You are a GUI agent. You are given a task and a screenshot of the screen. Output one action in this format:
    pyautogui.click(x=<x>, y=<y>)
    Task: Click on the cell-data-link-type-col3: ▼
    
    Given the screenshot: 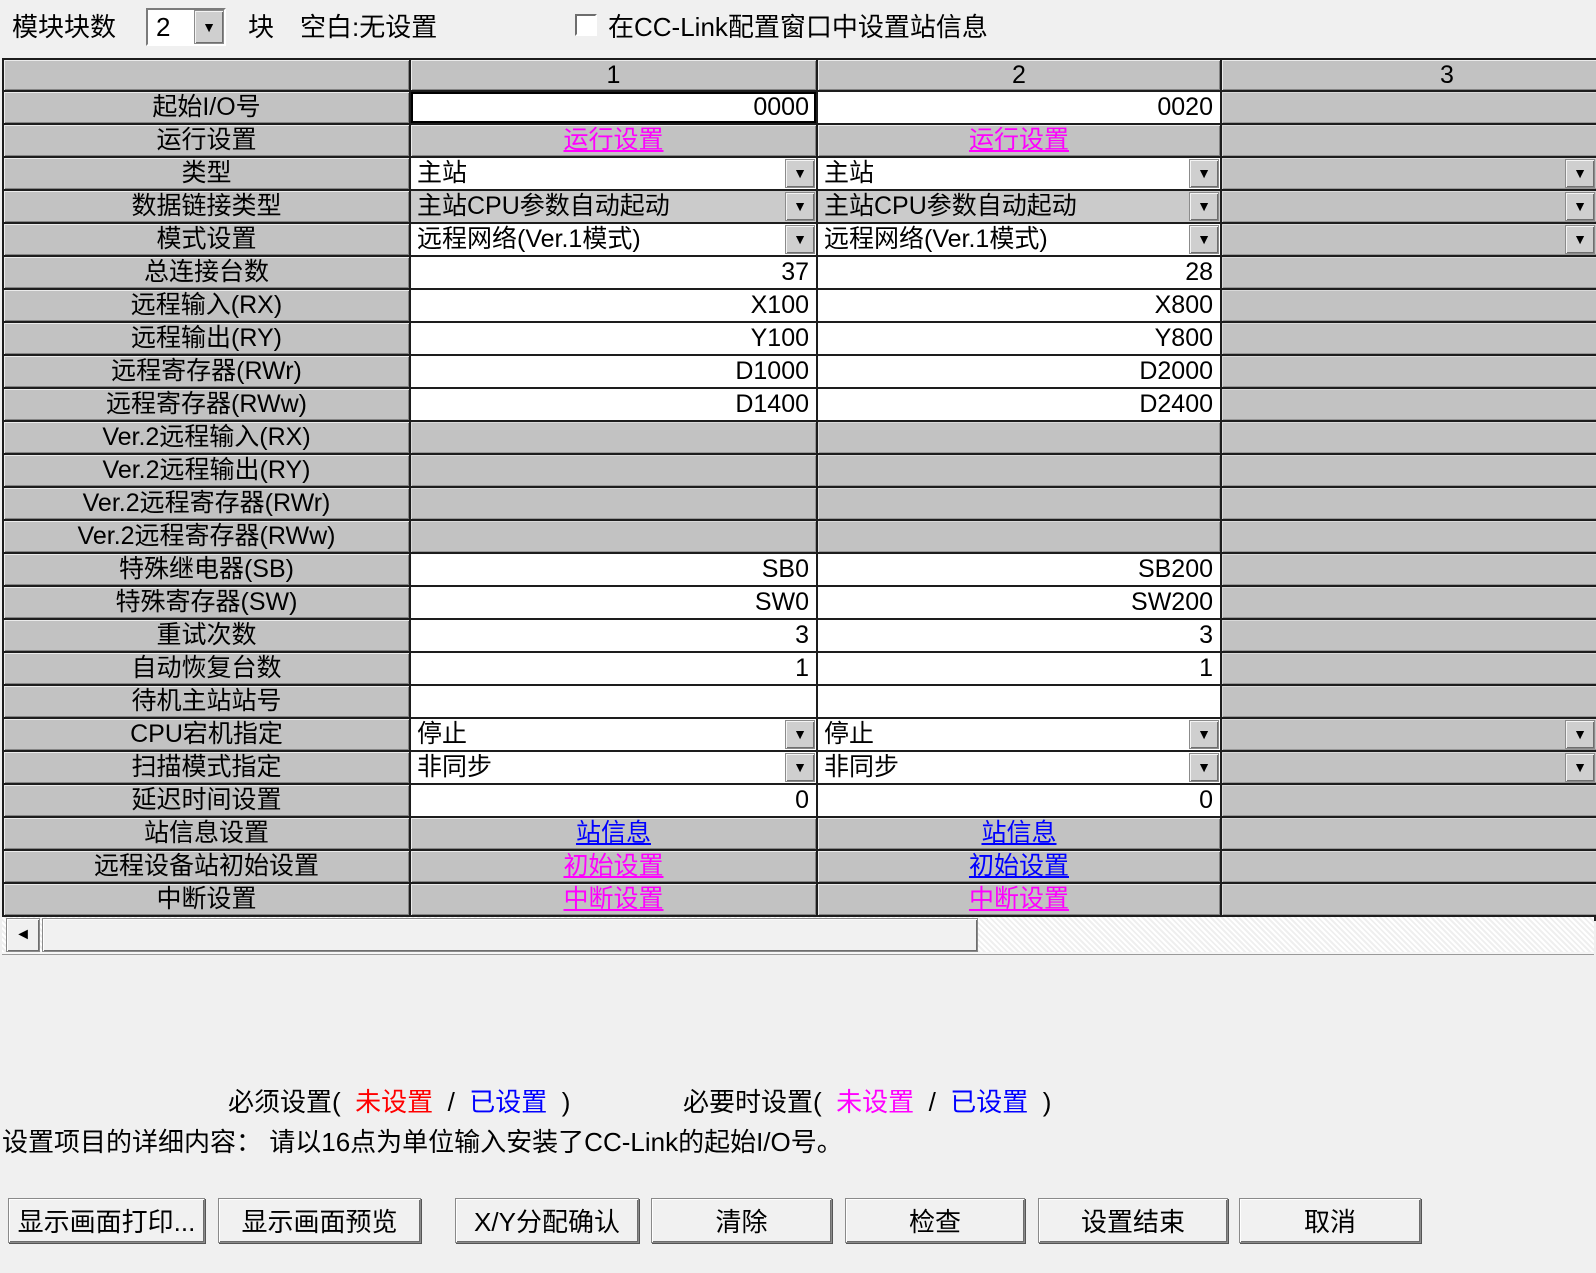 What is the action you would take?
    pyautogui.click(x=1409, y=206)
    